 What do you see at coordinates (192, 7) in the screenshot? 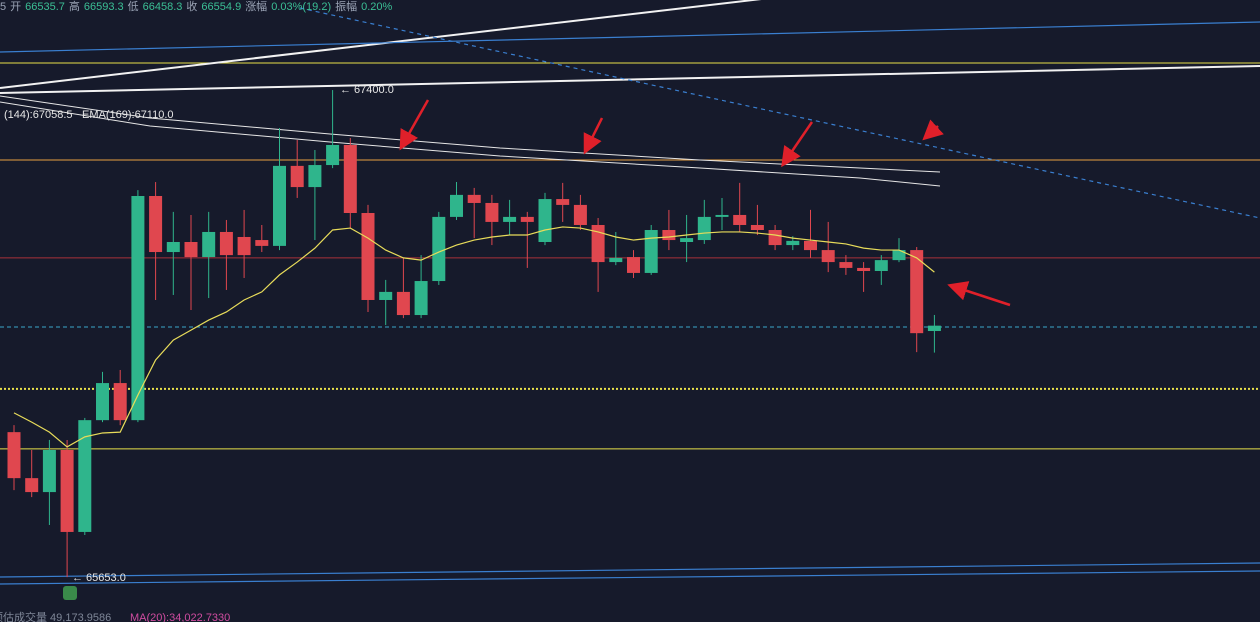
I see `label: 收` at bounding box center [192, 7].